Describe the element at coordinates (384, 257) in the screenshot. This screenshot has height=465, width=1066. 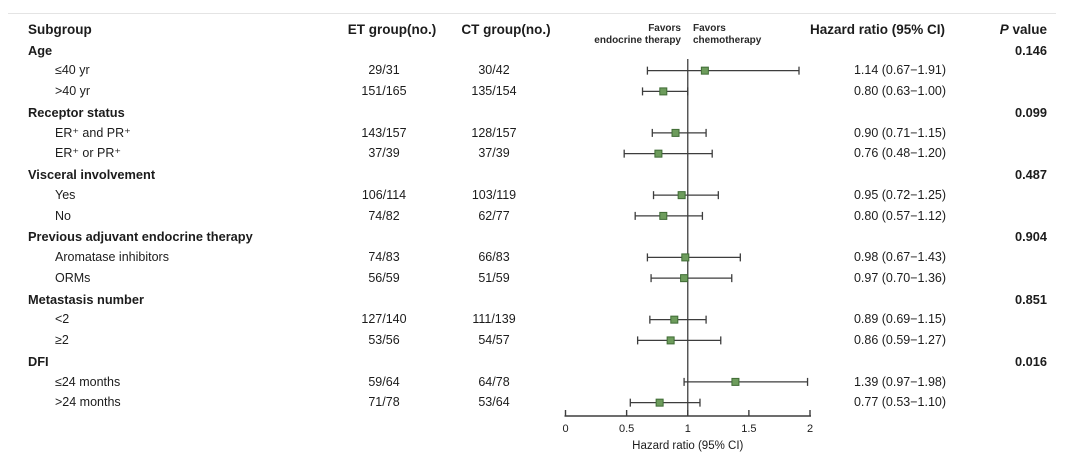
I see `et-count: 74/83` at that location.